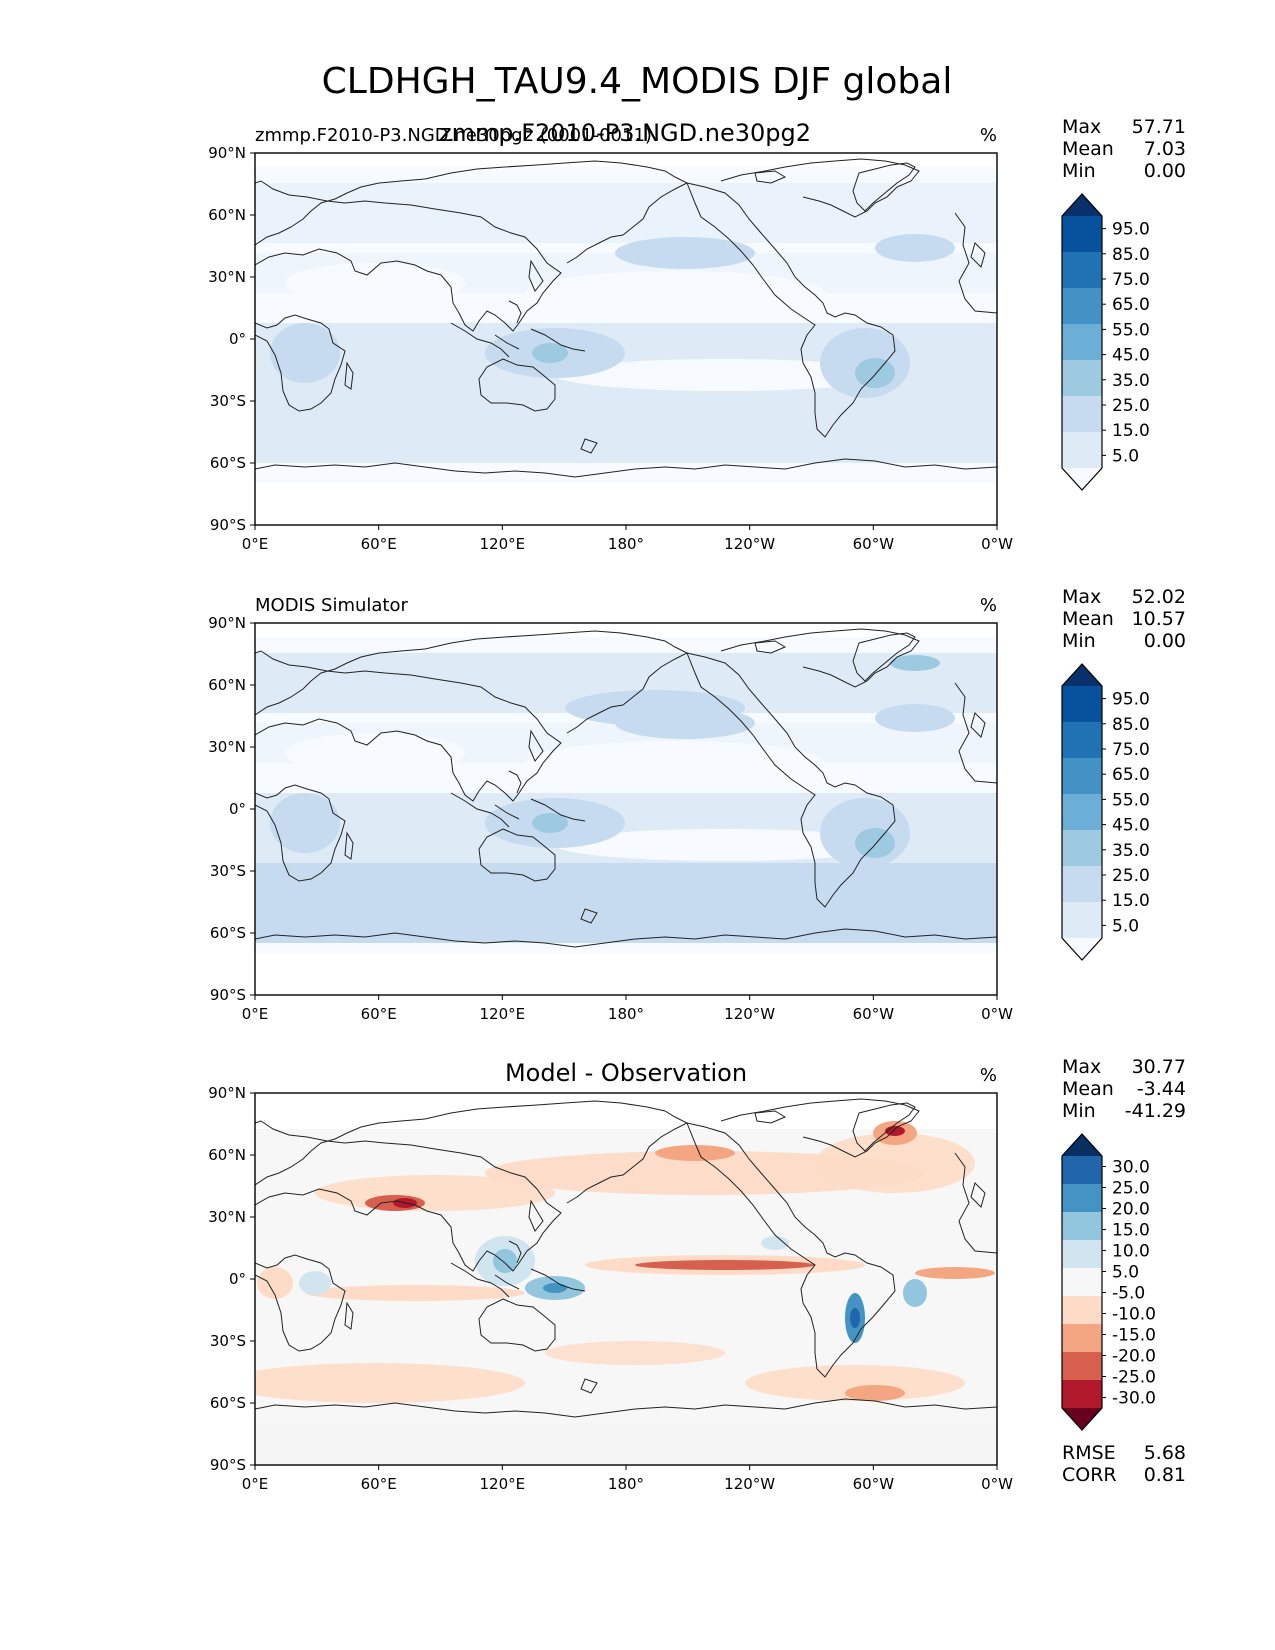 The image size is (1275, 1650). I want to click on bottom-stat-label: CORR, so click(1089, 1475).